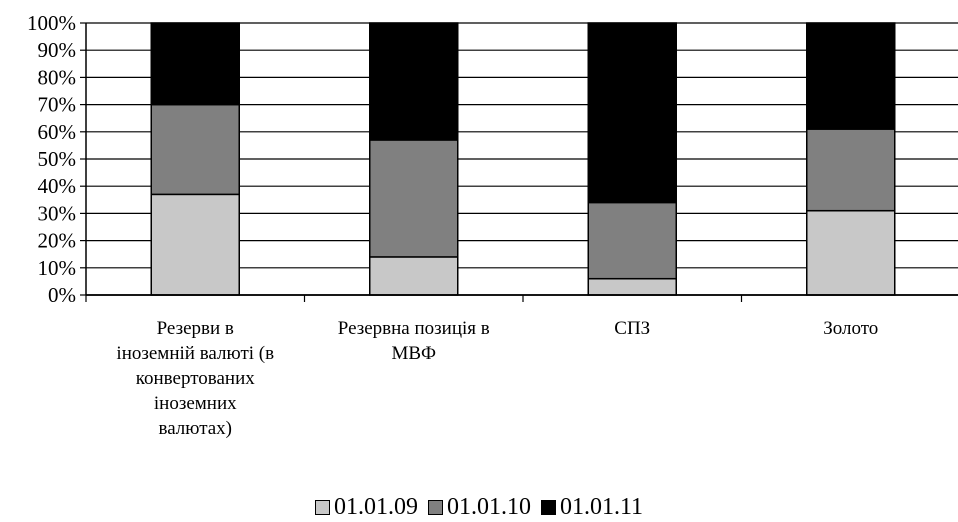 Image resolution: width=958 pixels, height=522 pixels. I want to click on x-category-label: Резервна позиція в МВФ, so click(414, 341).